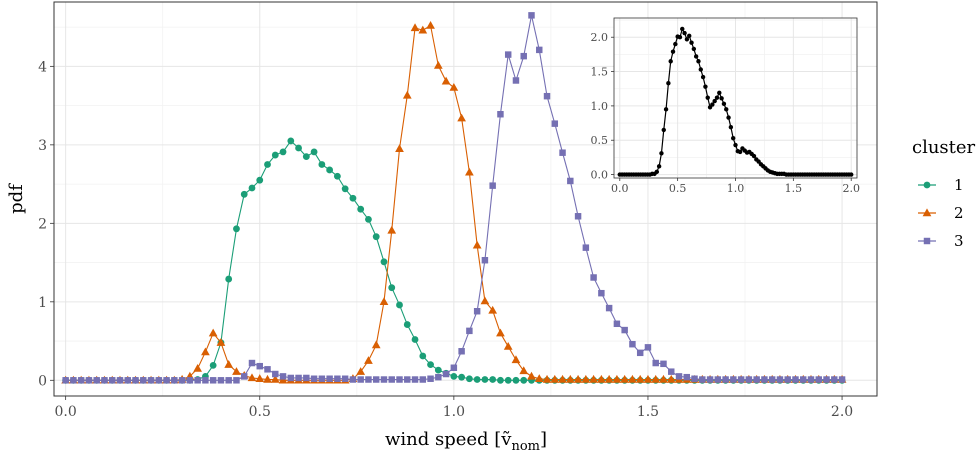 This screenshot has height=455, width=979. Describe the element at coordinates (46, 224) in the screenshot. I see `main-y-ticks: 0 1 2 3 4` at that location.